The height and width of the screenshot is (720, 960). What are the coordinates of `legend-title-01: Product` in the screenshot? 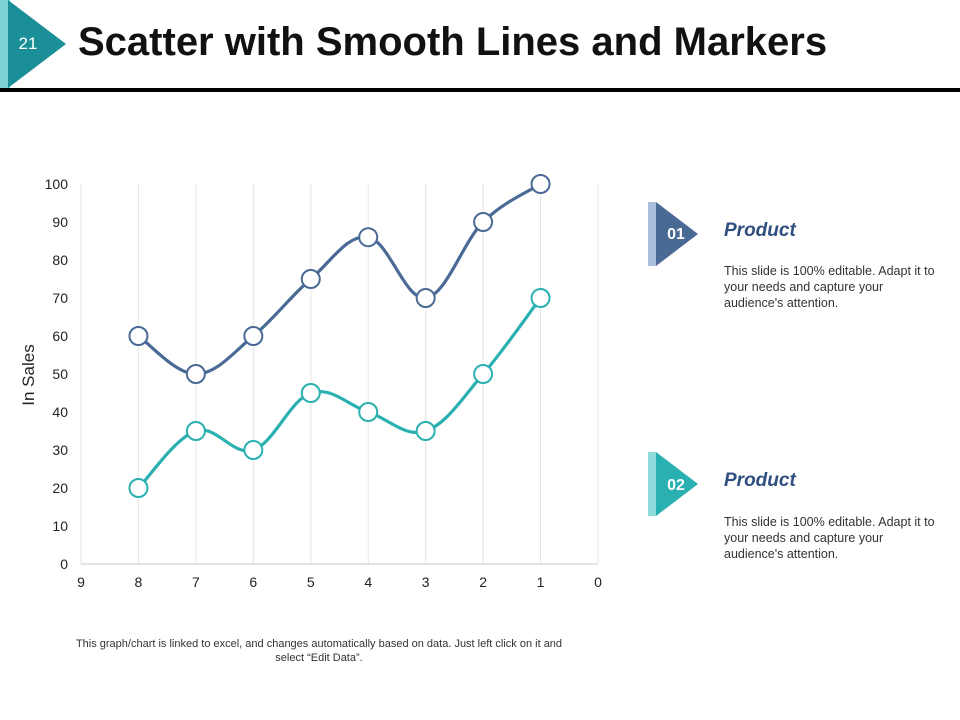 It's located at (760, 230).